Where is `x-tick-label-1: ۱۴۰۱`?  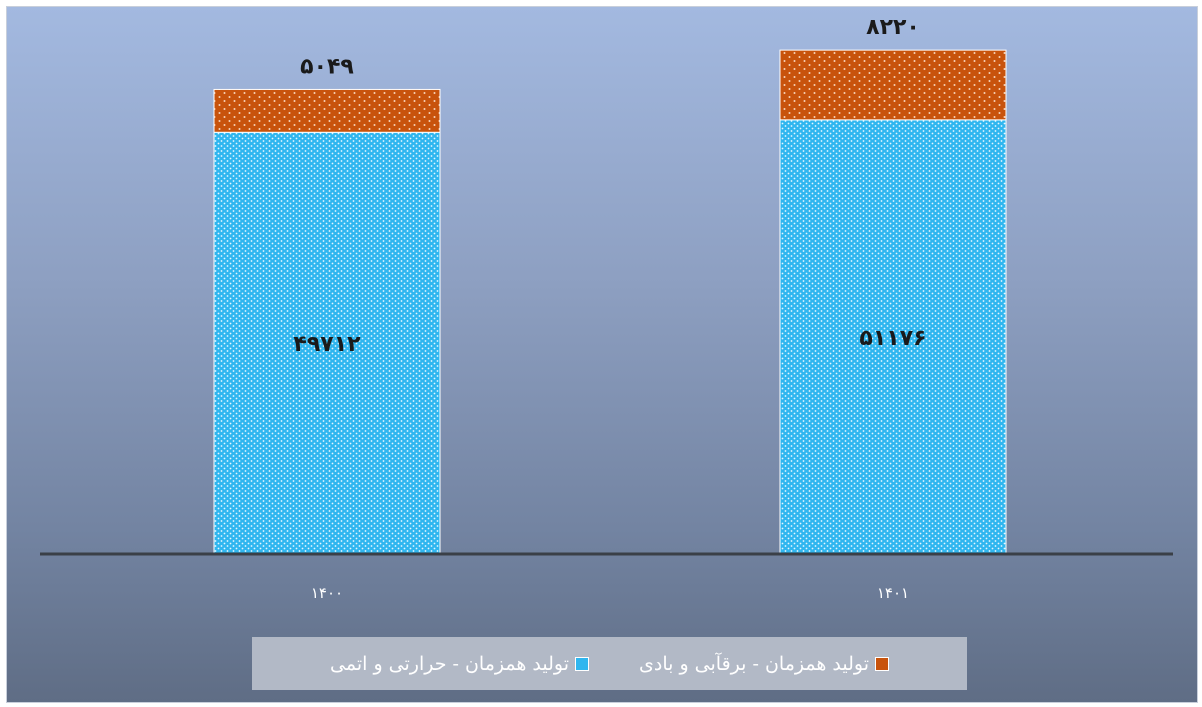
x-tick-label-1: ۱۴۰۱ is located at coordinates (893, 593).